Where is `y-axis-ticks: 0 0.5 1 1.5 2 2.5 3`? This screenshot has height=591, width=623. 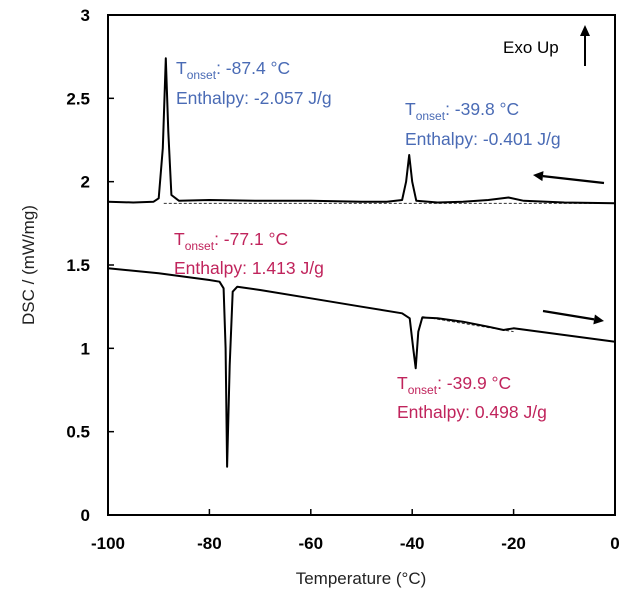
y-axis-ticks: 0 0.5 1 1.5 2 2.5 3 is located at coordinates (90, 265).